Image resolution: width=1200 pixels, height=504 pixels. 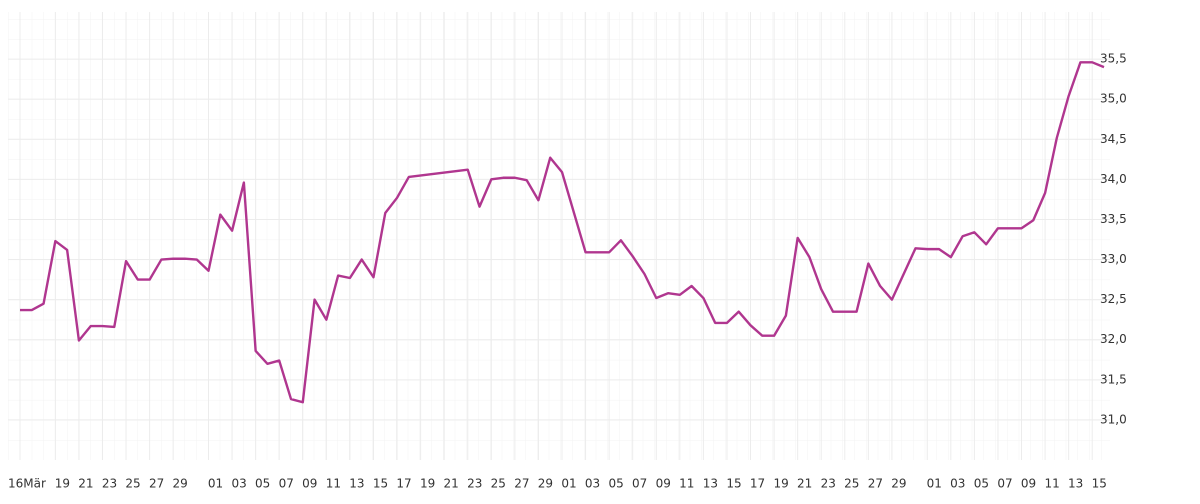 I want to click on y-tick-label: 31,0, so click(x=1113, y=419).